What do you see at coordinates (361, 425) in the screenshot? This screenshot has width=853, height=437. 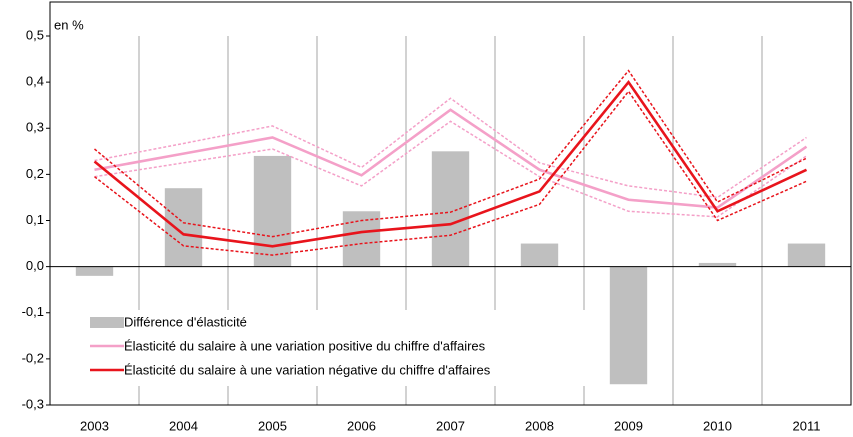 I see `x-tick-label: 2006` at bounding box center [361, 425].